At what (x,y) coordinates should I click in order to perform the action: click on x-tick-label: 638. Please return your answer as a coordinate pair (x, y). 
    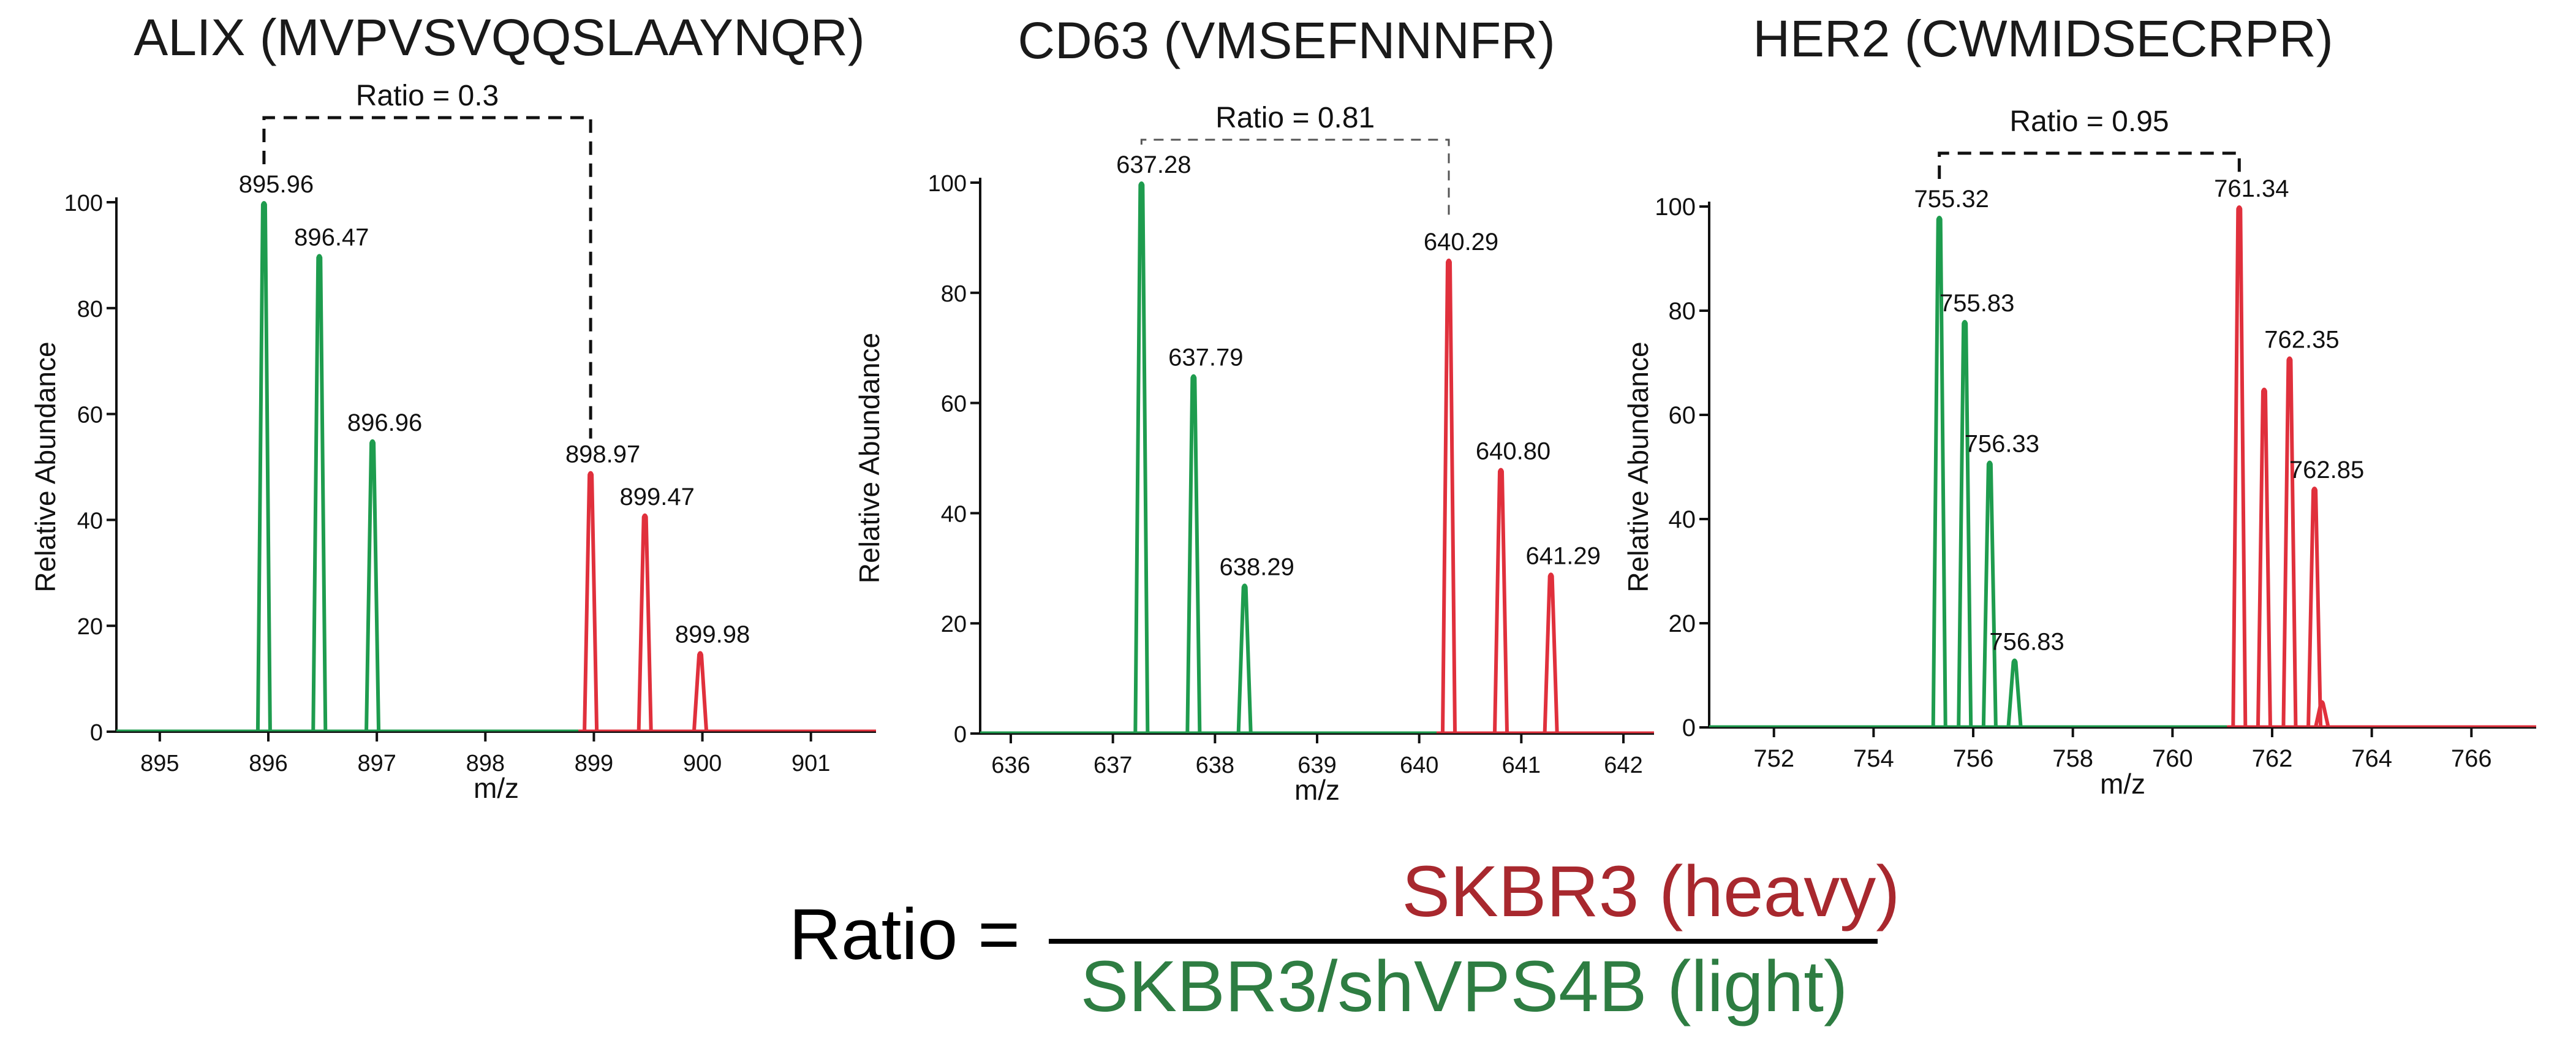
    Looking at the image, I should click on (1215, 765).